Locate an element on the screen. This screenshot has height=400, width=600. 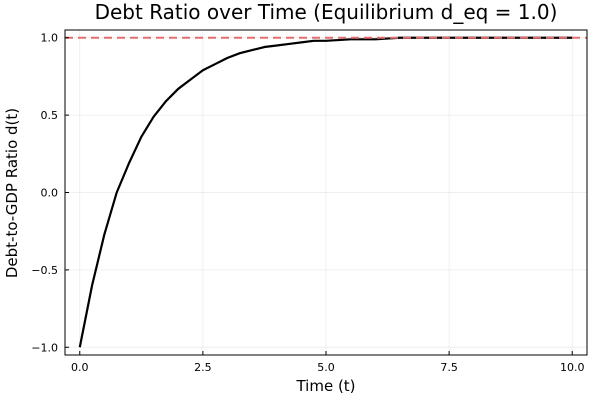
y-axis: −1.0 −0.5 0.0 0.5 1.0 is located at coordinates (50, 193).